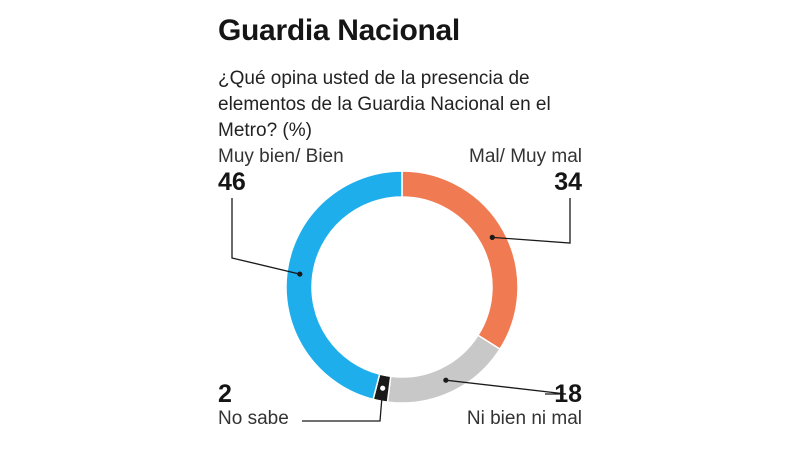  What do you see at coordinates (506, 387) in the screenshot?
I see `leader-line-ni-bien-ni-mal` at bounding box center [506, 387].